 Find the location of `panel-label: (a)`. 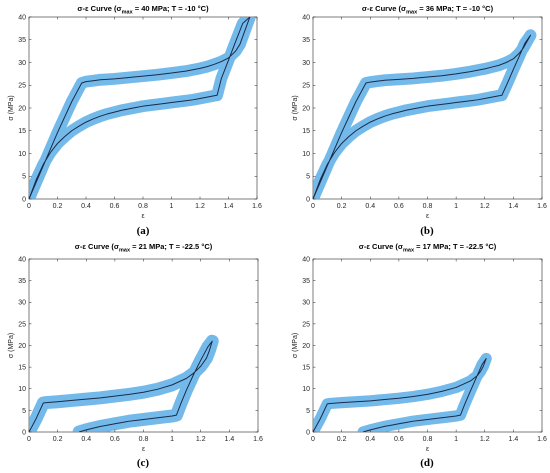

panel-label: (a) is located at coordinates (143, 231).